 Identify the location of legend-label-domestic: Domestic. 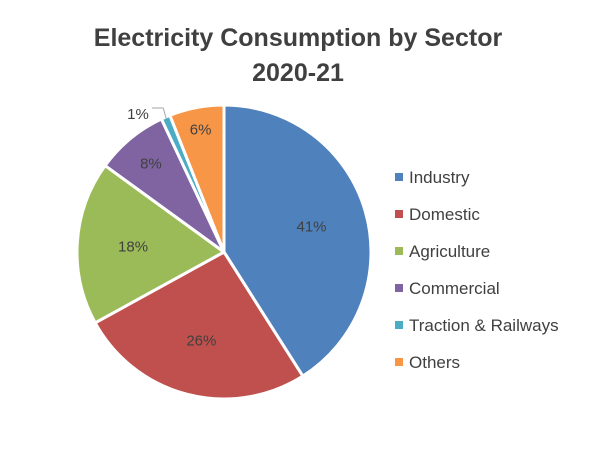
(444, 214).